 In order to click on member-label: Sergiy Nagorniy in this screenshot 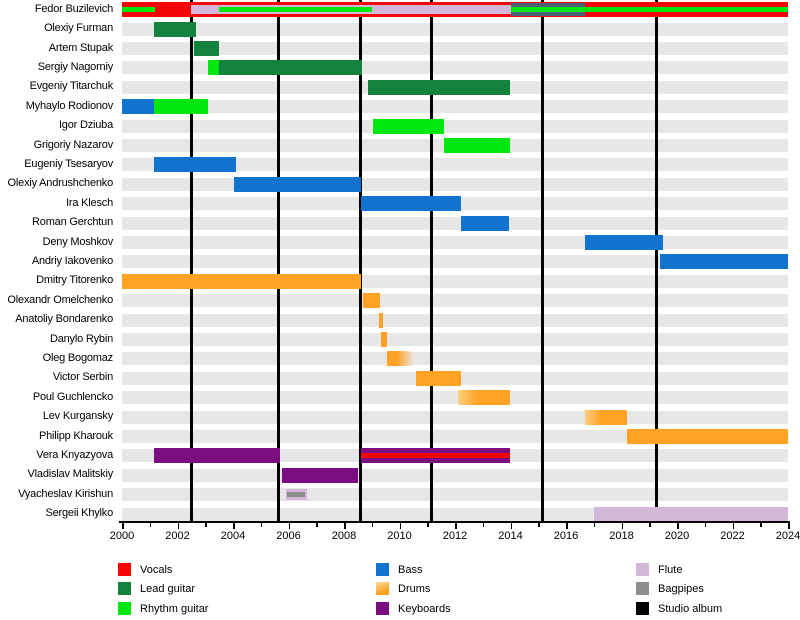, I will do `click(75, 66)`.